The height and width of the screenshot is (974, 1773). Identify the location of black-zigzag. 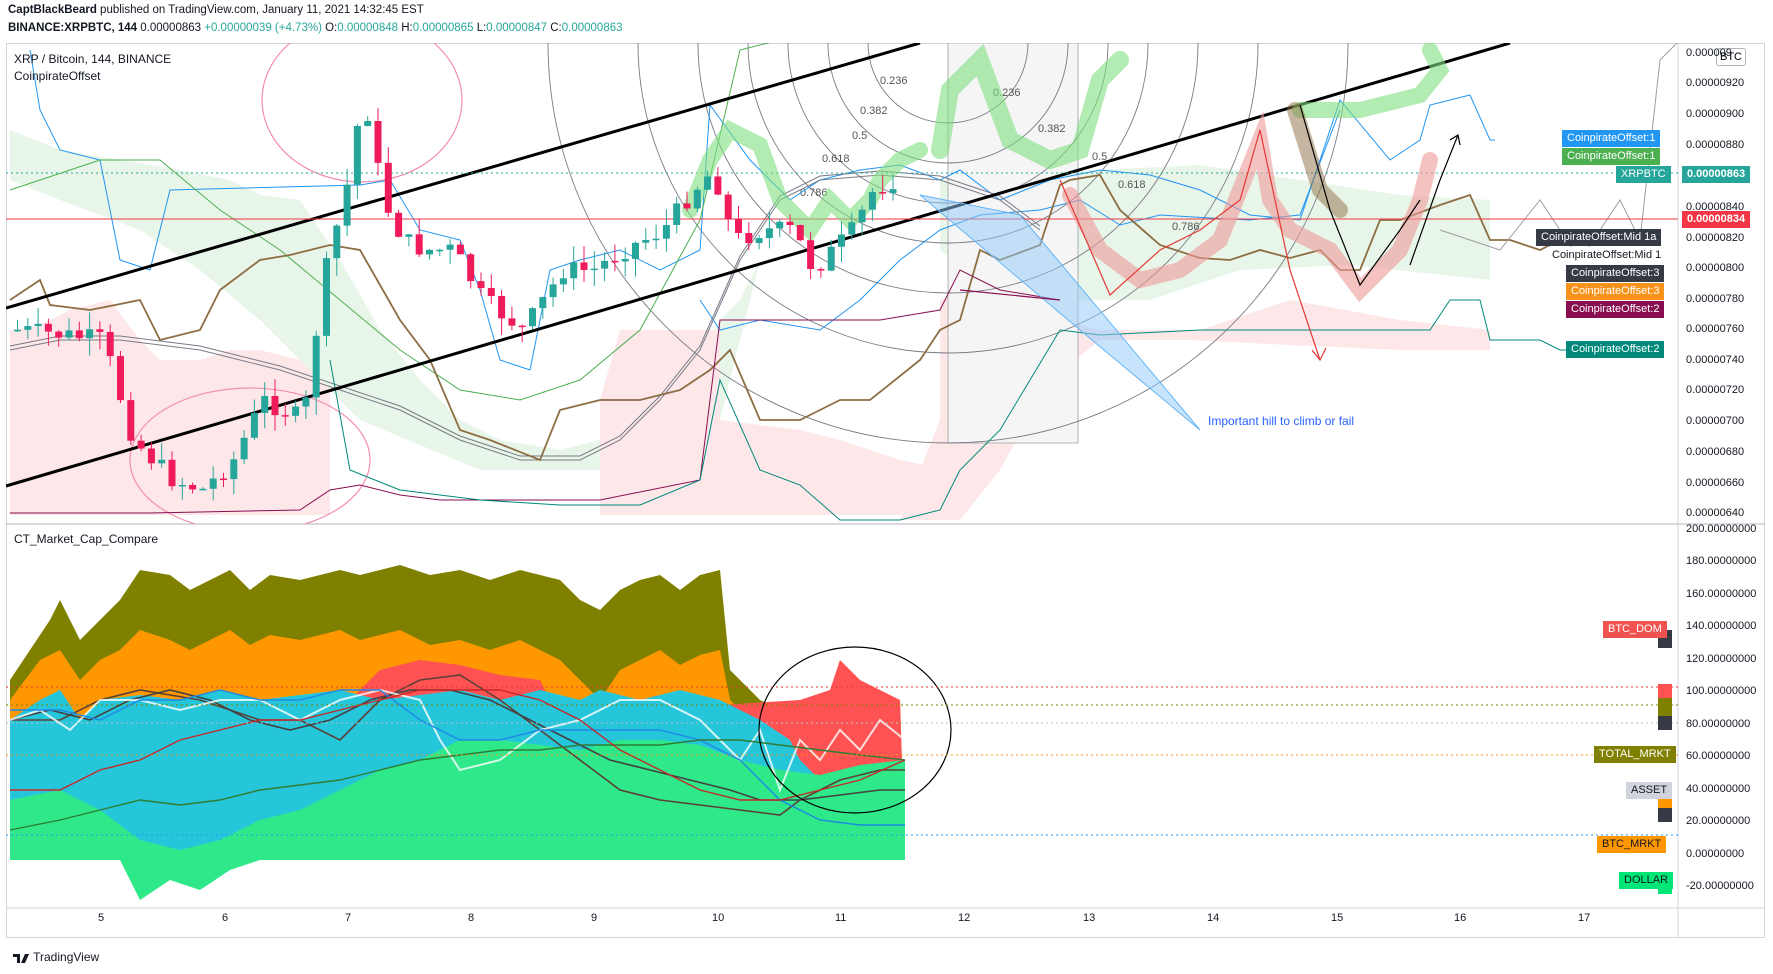
(1360, 195).